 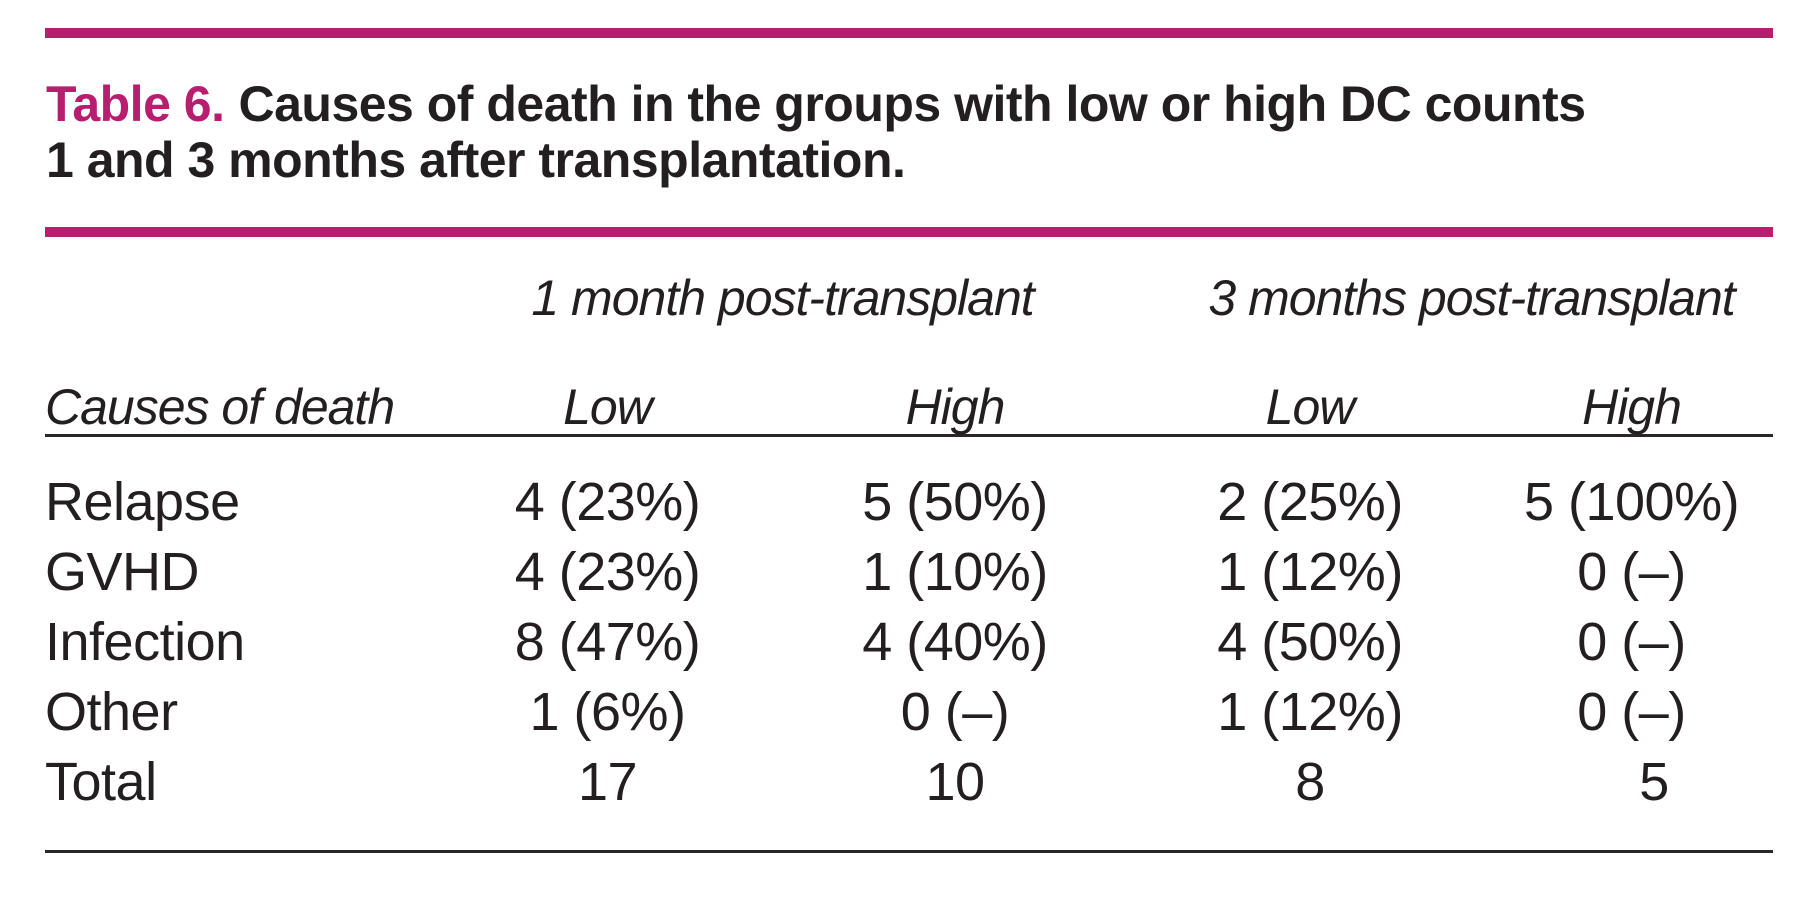 What do you see at coordinates (1631, 501) in the screenshot?
I see `cell-relapse-high-3mo: 5 (100%)` at bounding box center [1631, 501].